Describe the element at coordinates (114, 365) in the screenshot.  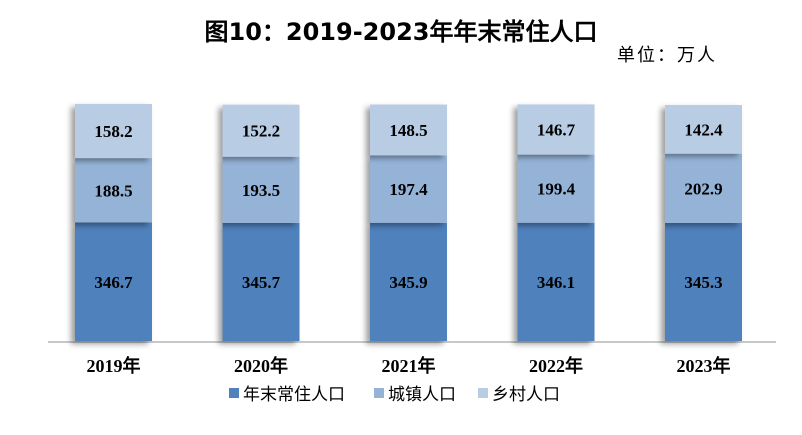
I see `x-tick-label-1: 2019年` at that location.